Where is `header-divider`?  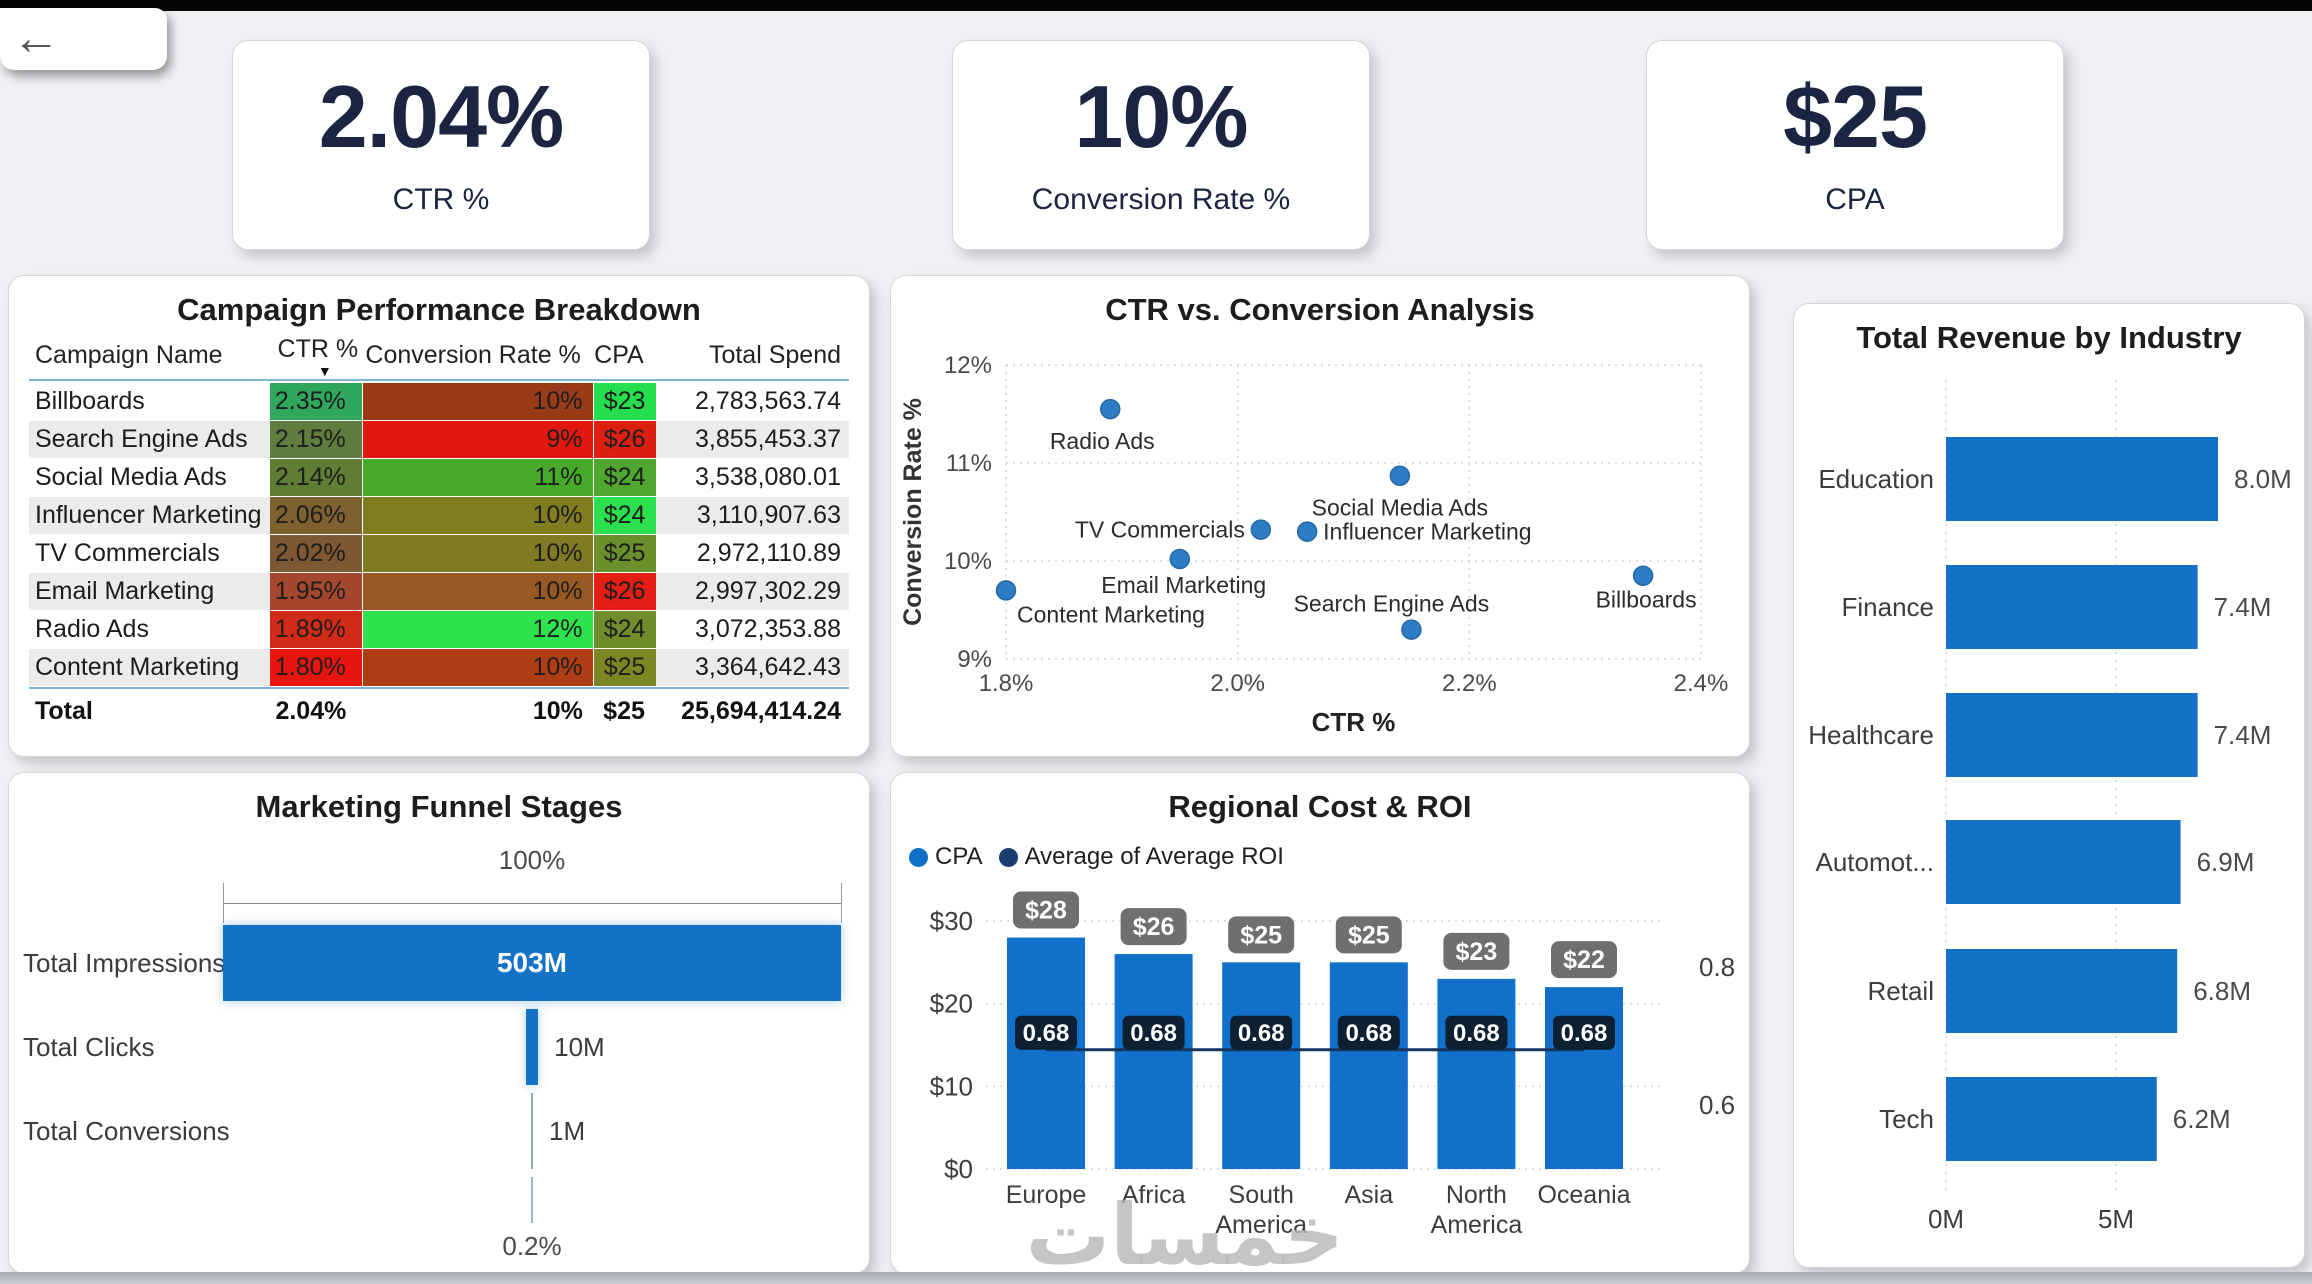
header-divider is located at coordinates (439, 380).